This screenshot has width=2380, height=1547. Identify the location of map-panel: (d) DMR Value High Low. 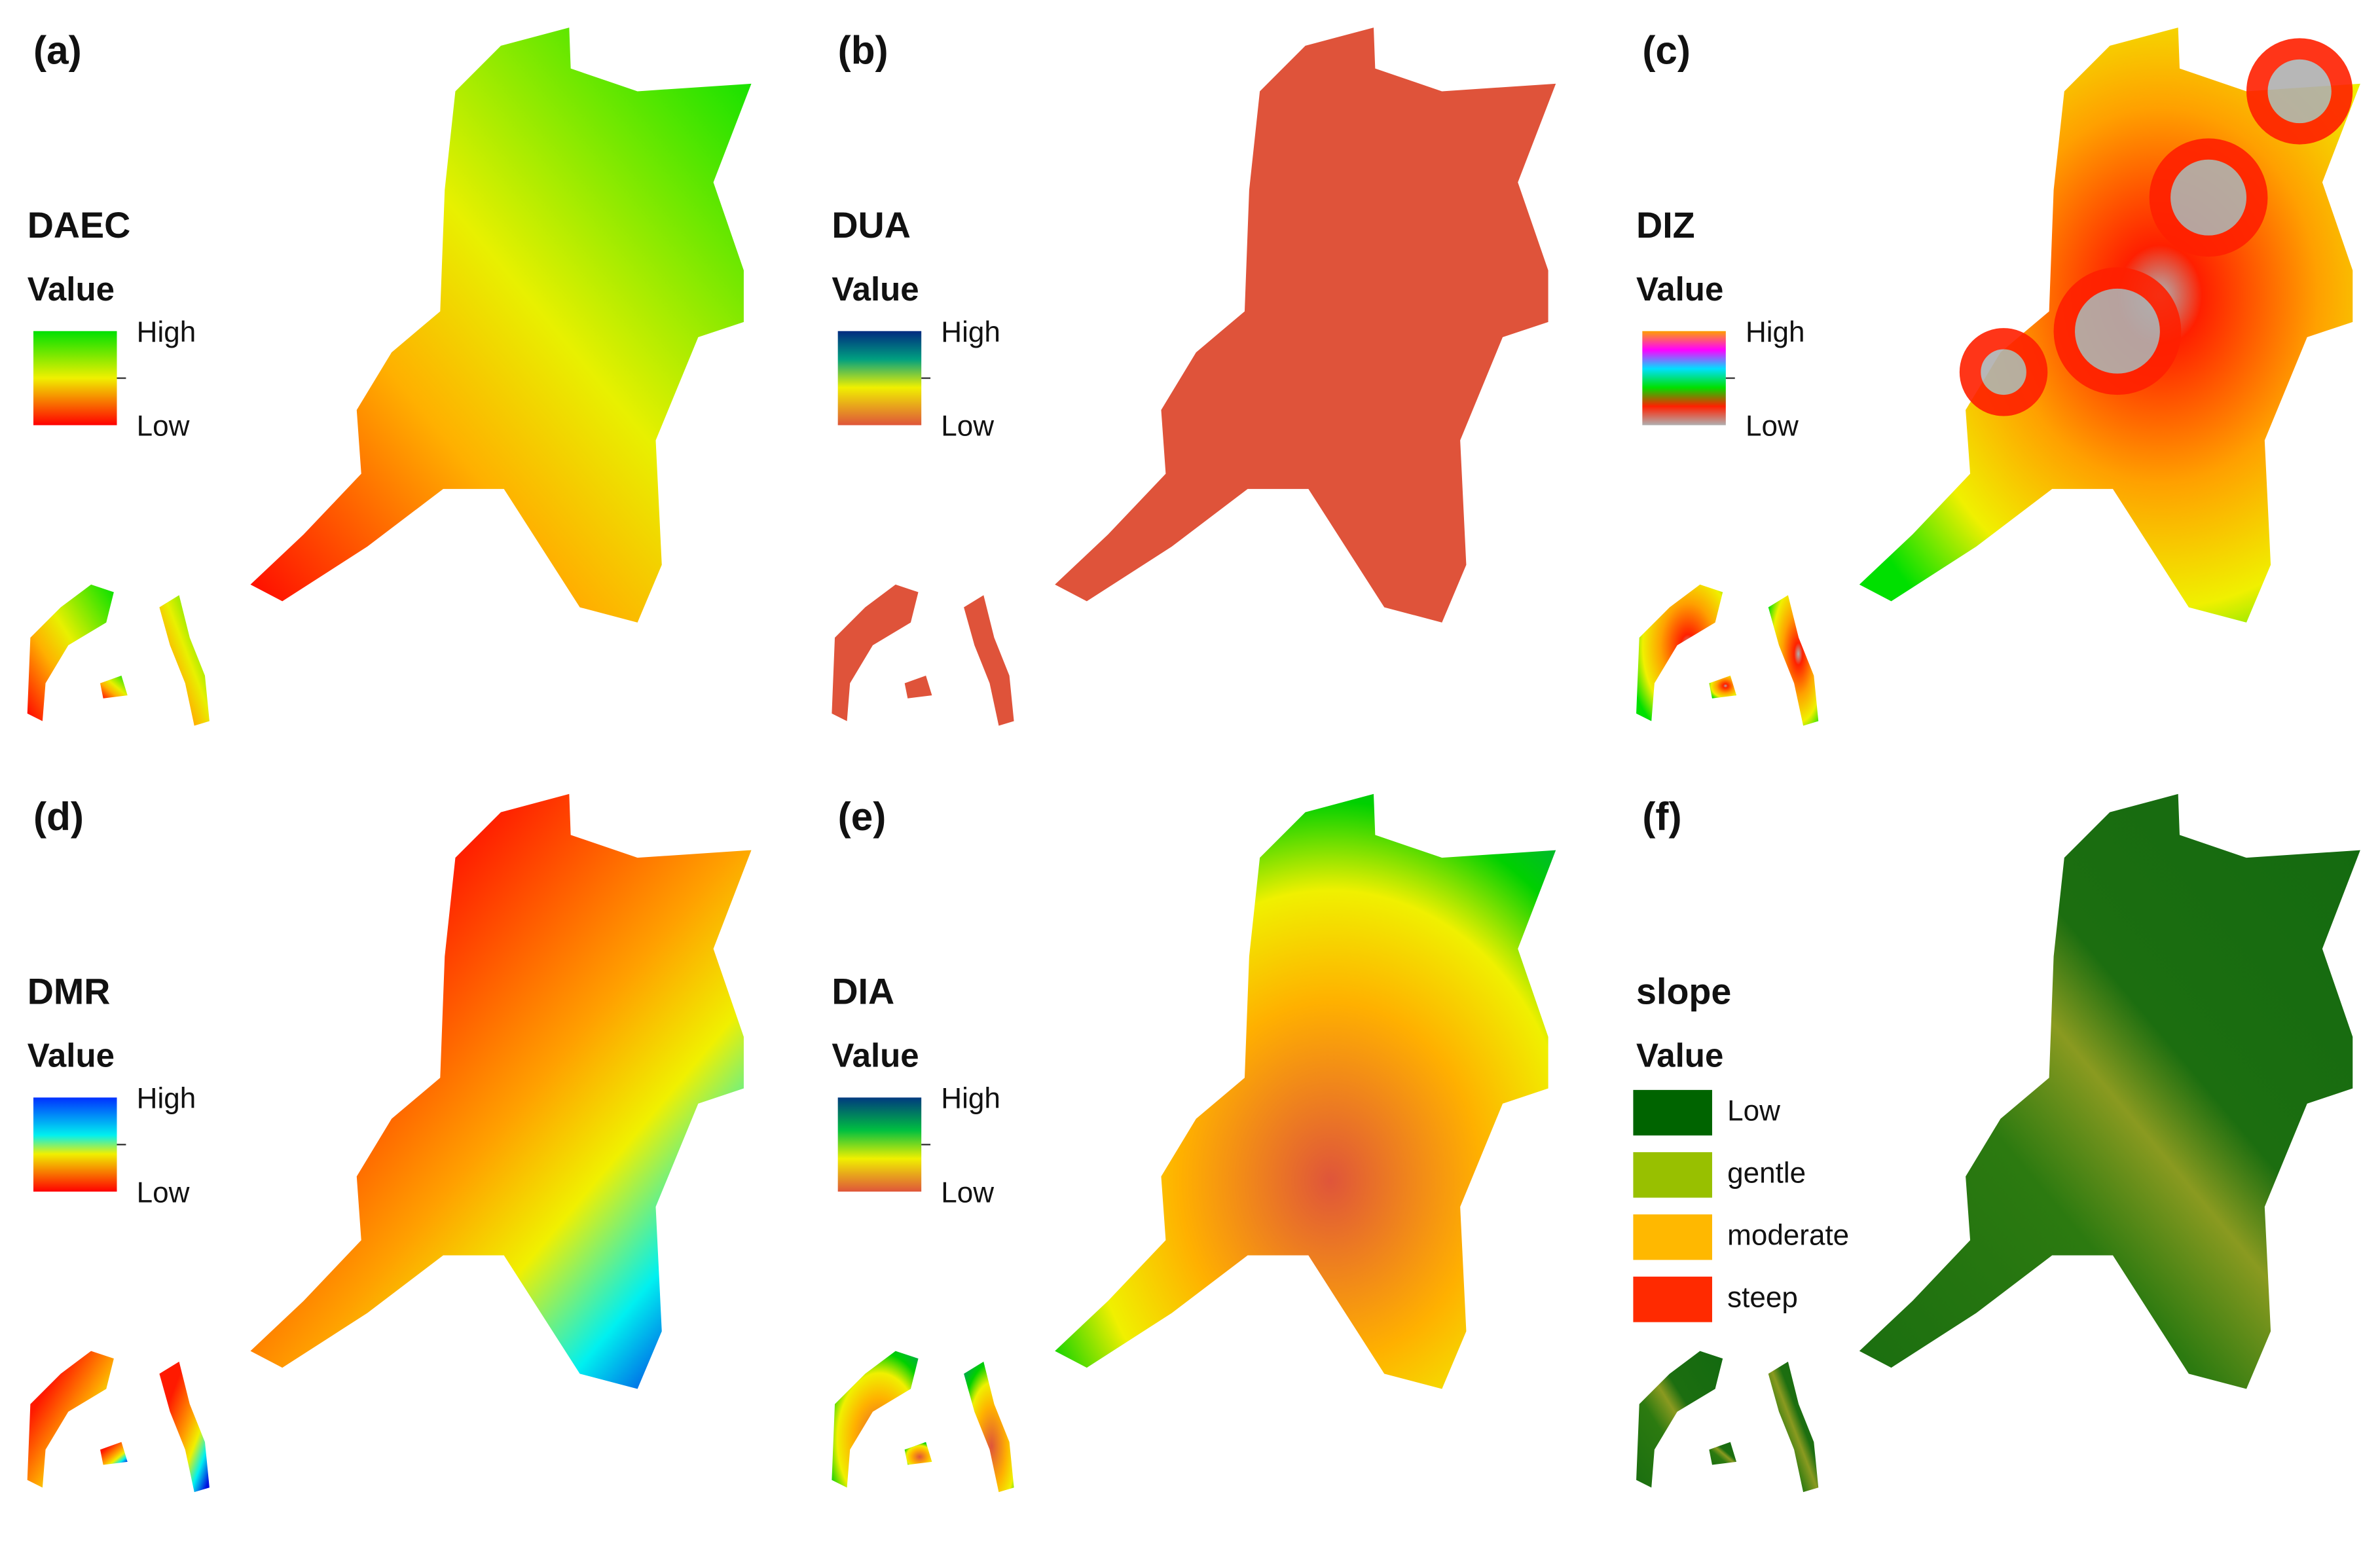
(389, 1143).